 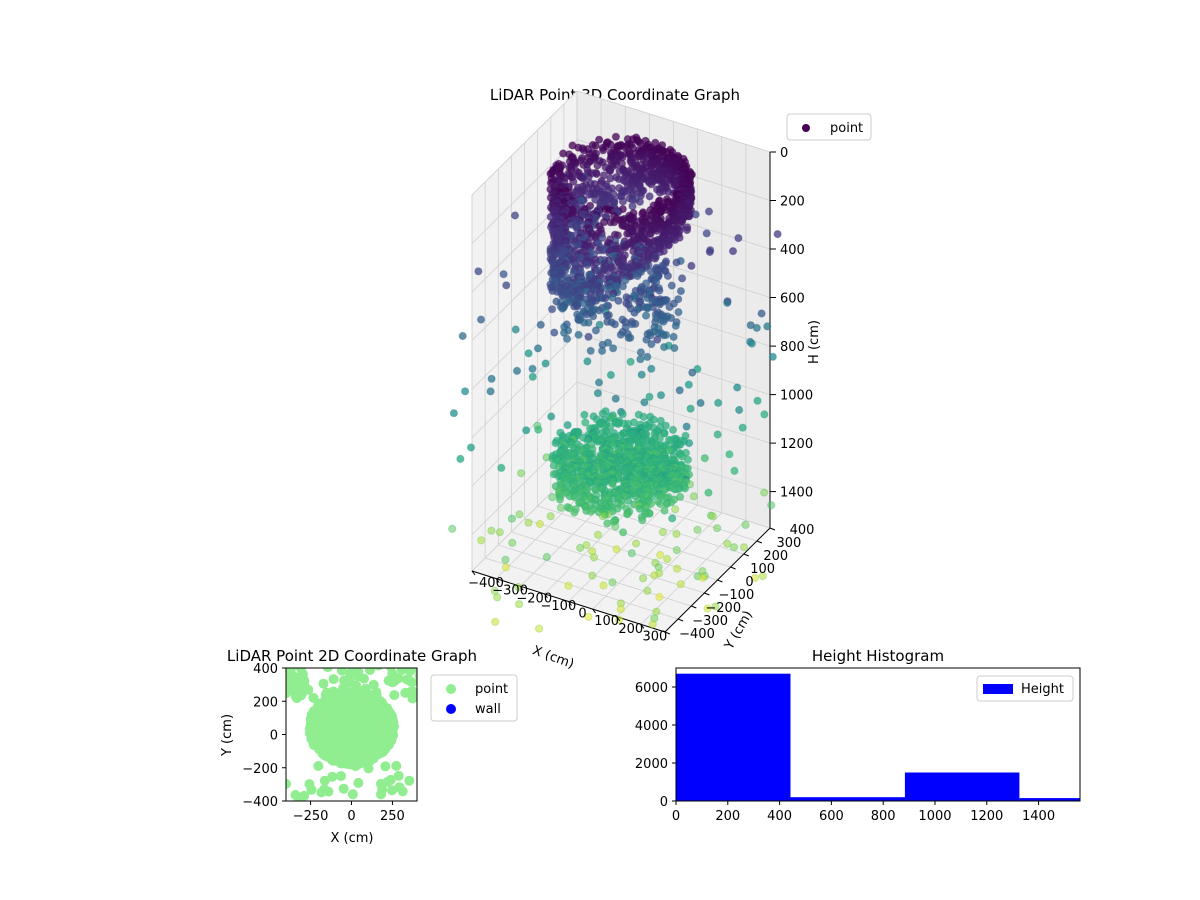 What do you see at coordinates (723, 608) in the screenshot?
I see `y-tick-label: −200` at bounding box center [723, 608].